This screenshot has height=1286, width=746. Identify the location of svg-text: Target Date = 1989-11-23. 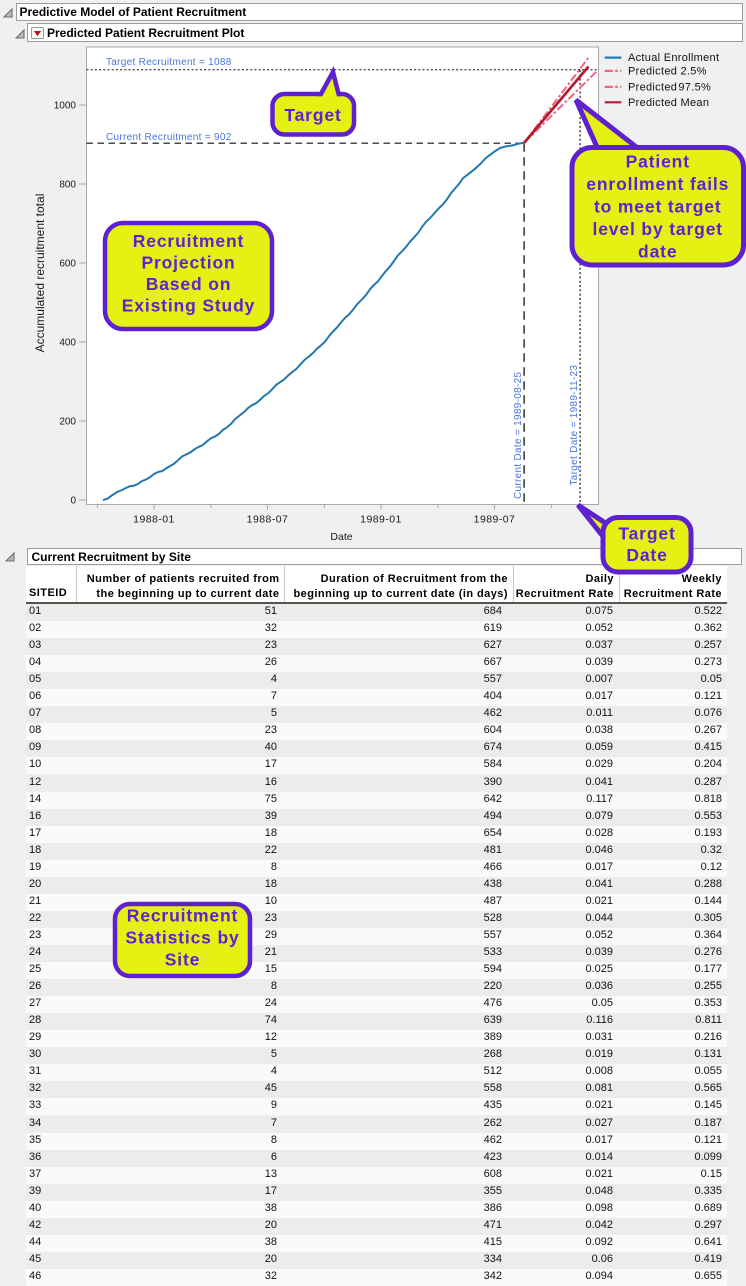
(574, 425).